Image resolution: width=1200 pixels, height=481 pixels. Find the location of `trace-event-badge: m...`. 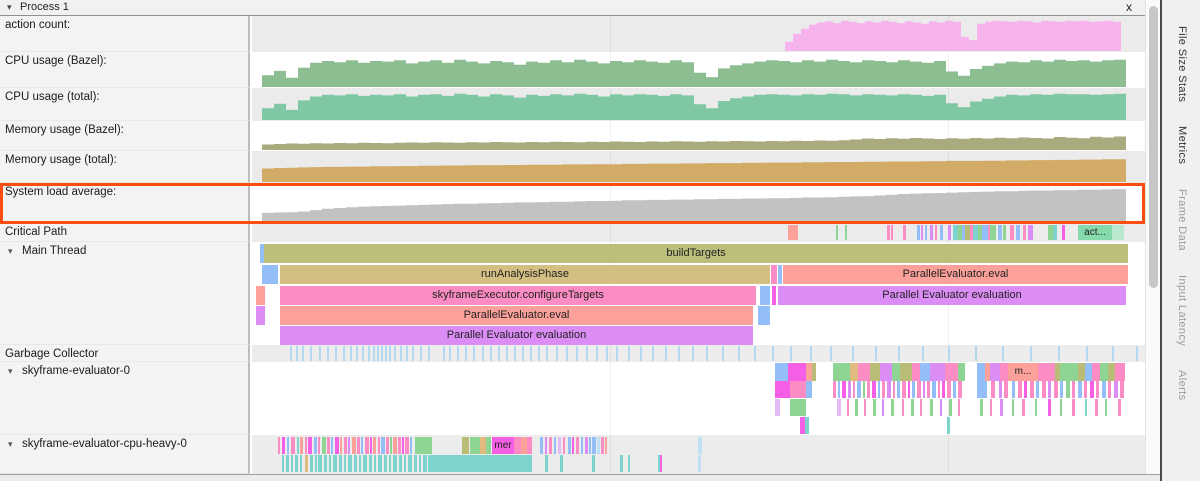

trace-event-badge: m... is located at coordinates (1023, 372).